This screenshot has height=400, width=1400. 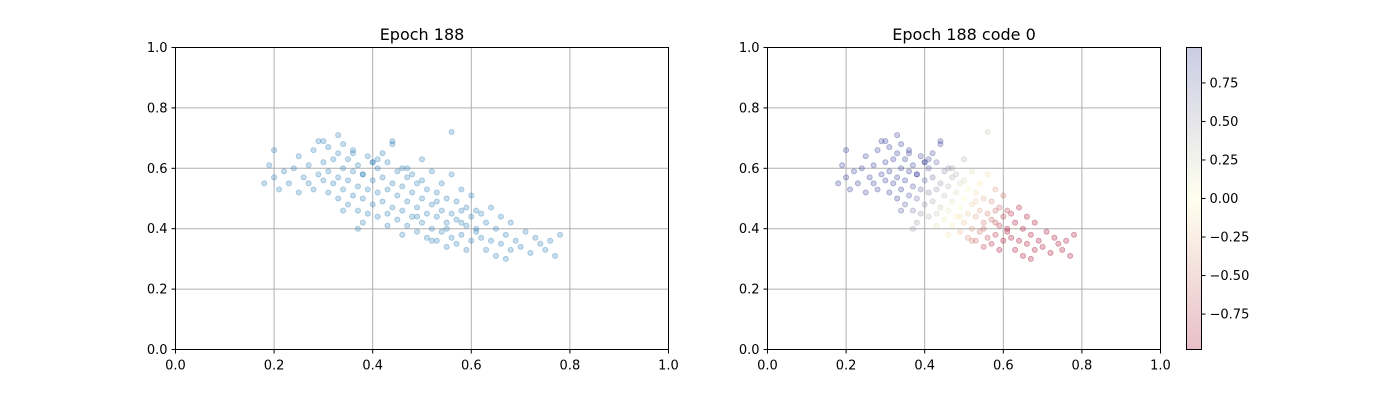 I want to click on y-tick-label: 0.2, so click(x=749, y=290).